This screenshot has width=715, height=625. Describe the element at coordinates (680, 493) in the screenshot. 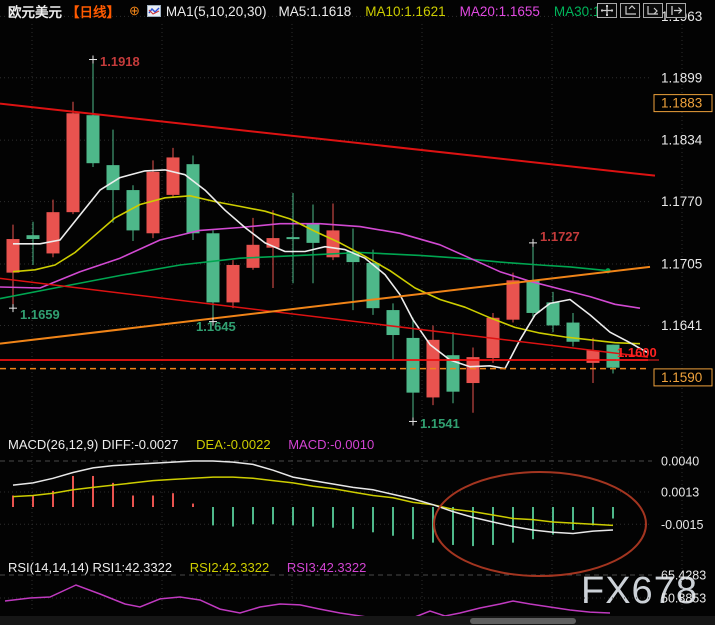

I see `svg-text: 0.0013` at that location.